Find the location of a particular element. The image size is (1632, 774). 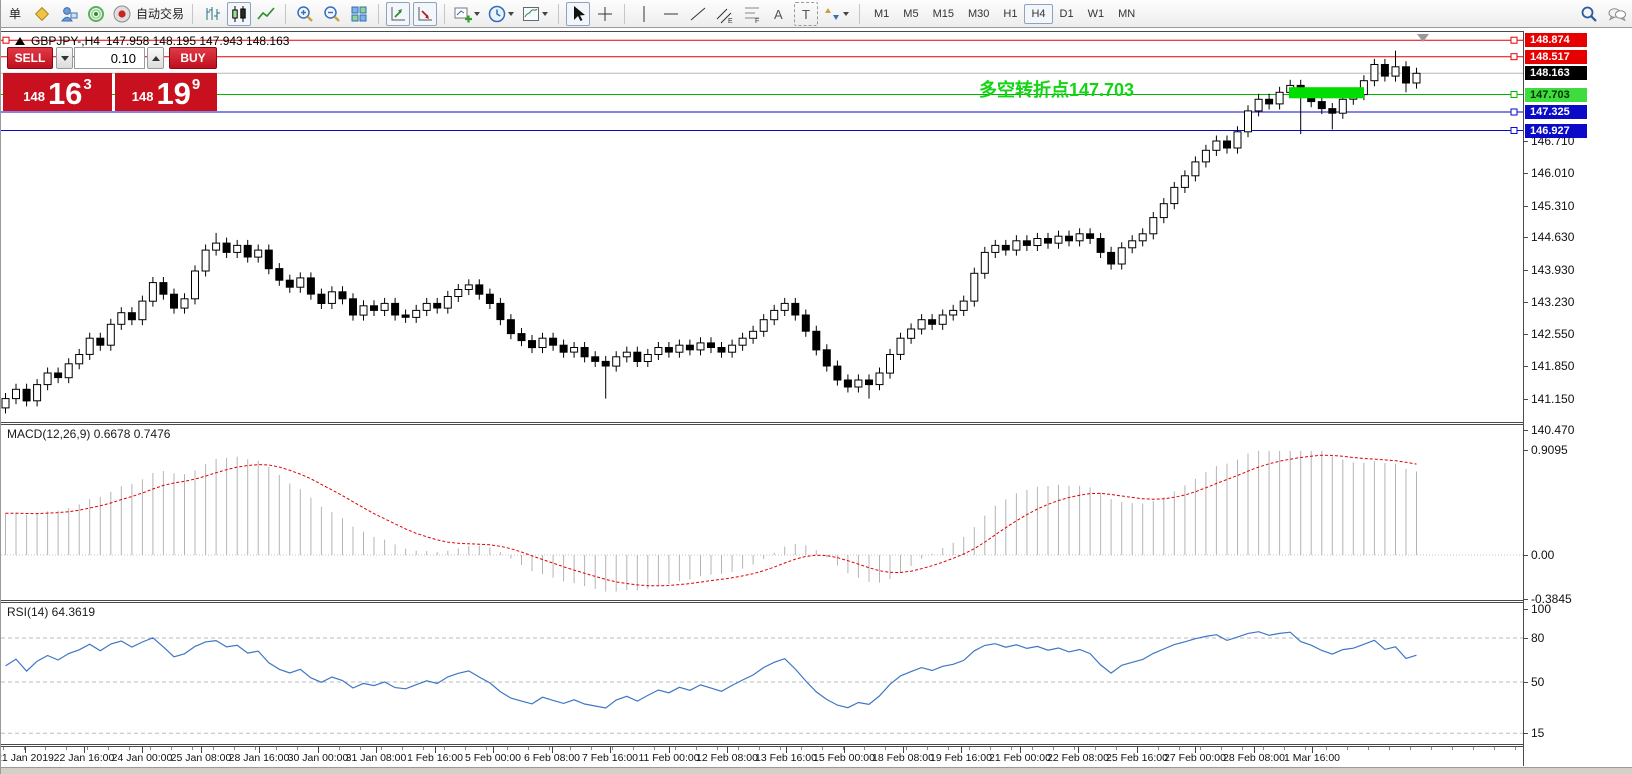

toolbar-right-group is located at coordinates (1603, 14).